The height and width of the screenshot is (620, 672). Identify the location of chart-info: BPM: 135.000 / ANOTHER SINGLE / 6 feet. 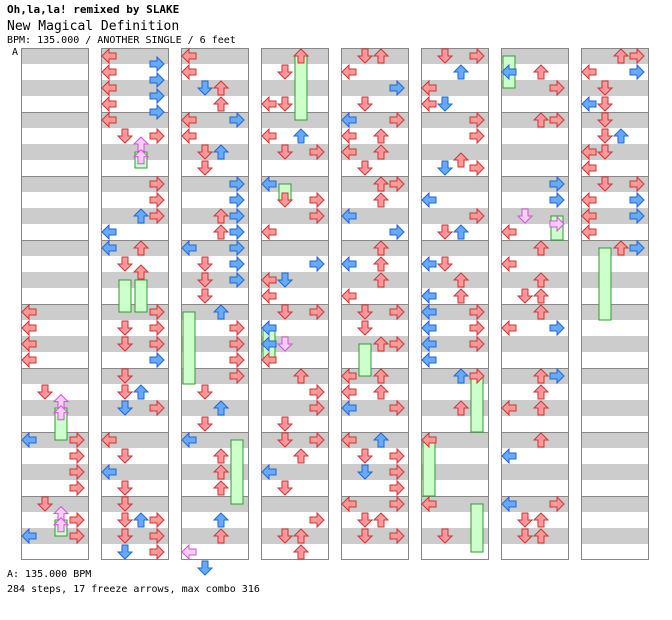
(121, 40).